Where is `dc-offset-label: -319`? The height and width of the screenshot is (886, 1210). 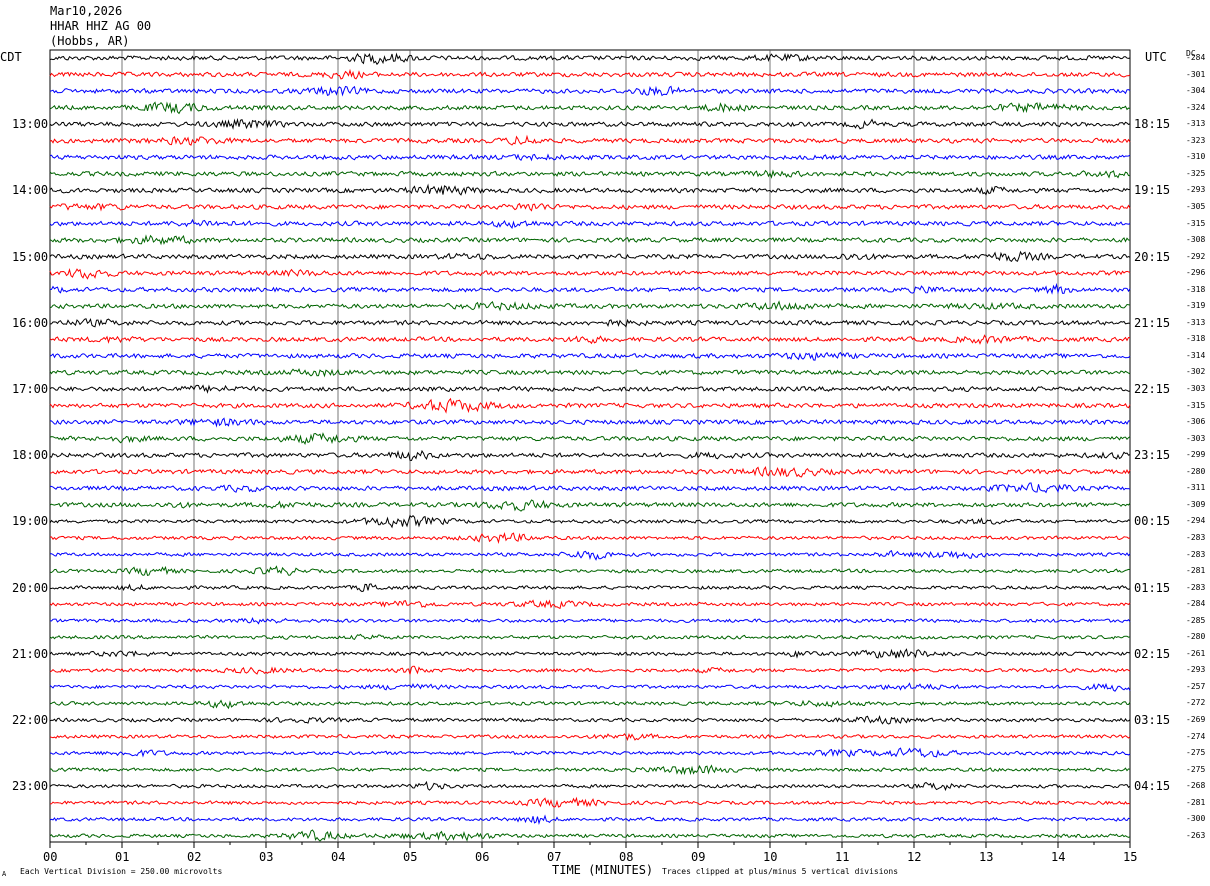
dc-offset-label: -319 is located at coordinates (1196, 306).